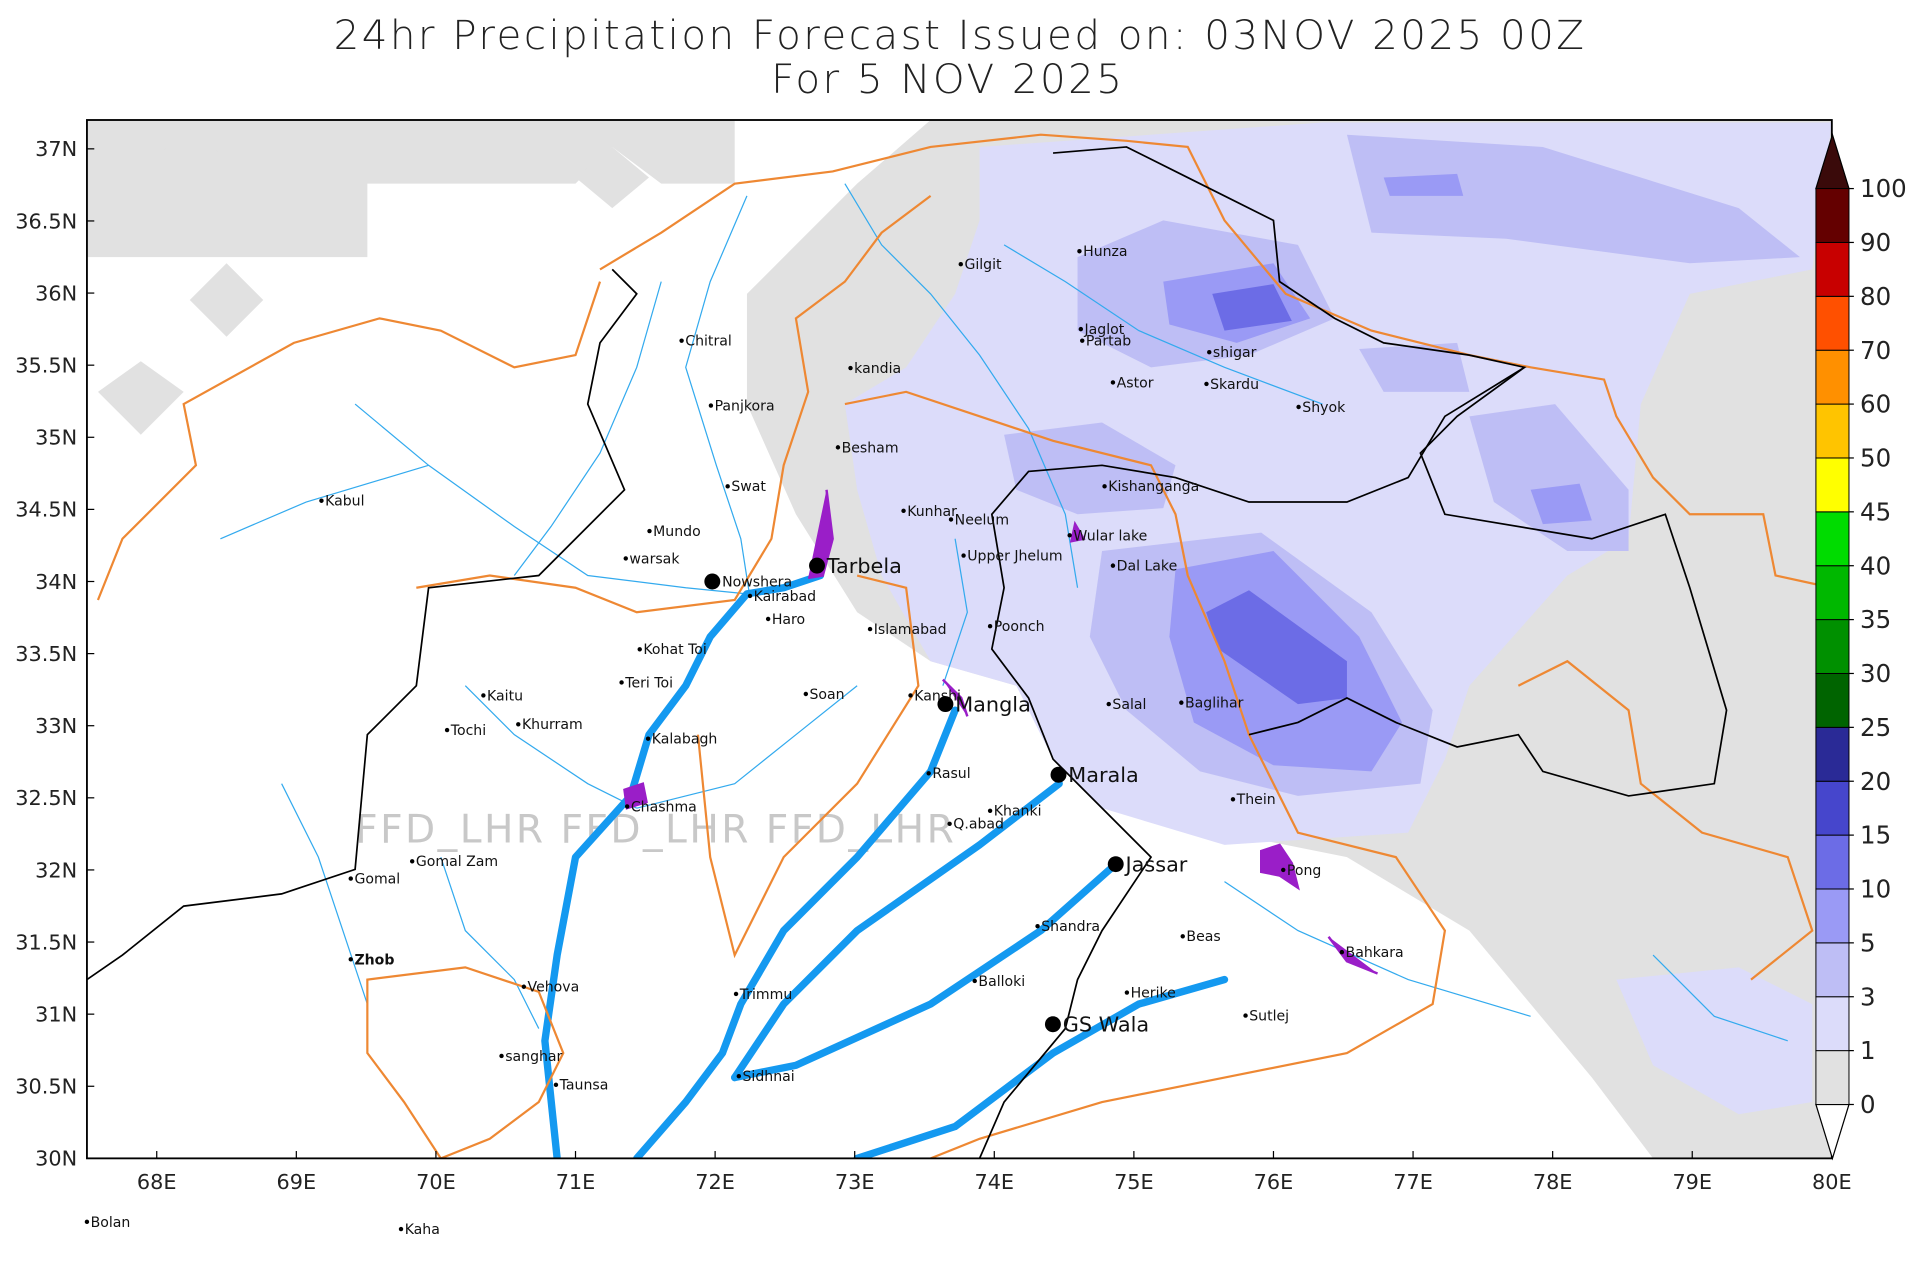 The image size is (1920, 1280). Describe the element at coordinates (1692, 1182) in the screenshot. I see `x-tick-label: 79E` at that location.